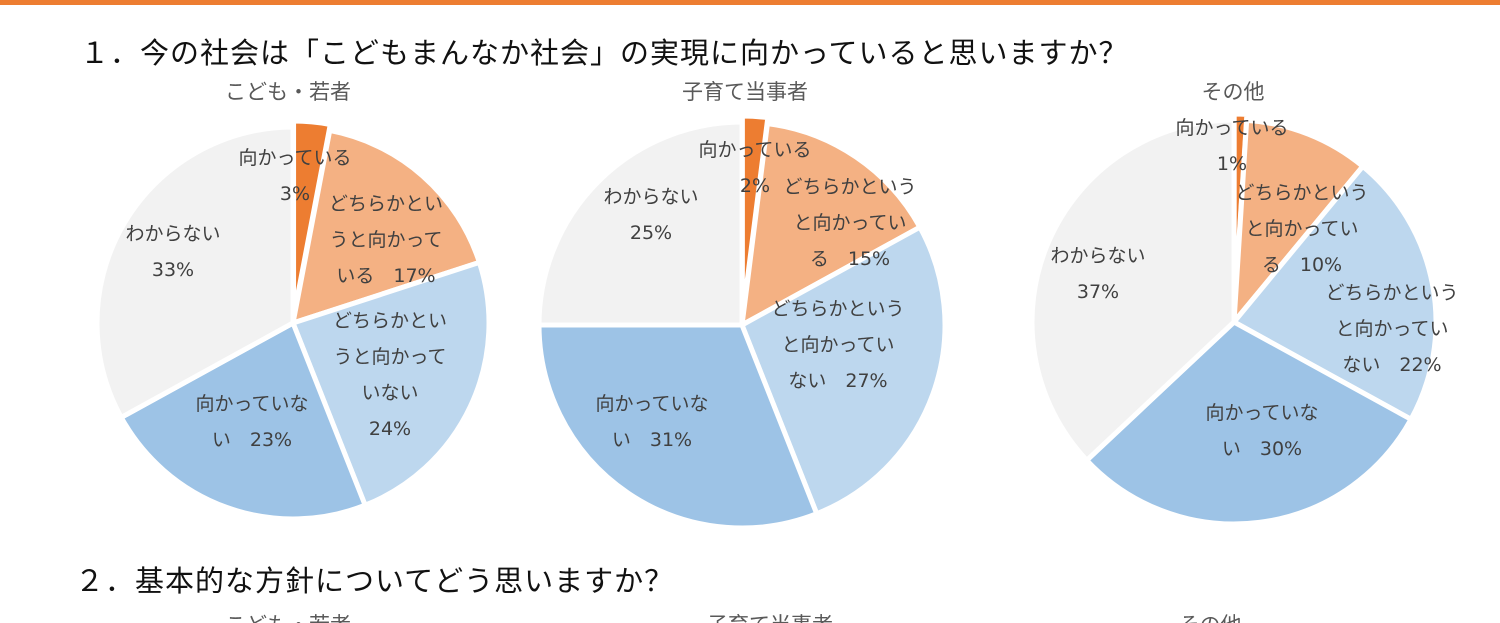 This screenshot has width=1500, height=623. Describe the element at coordinates (1233, 92) in the screenshot. I see `chart-title: その他` at that location.